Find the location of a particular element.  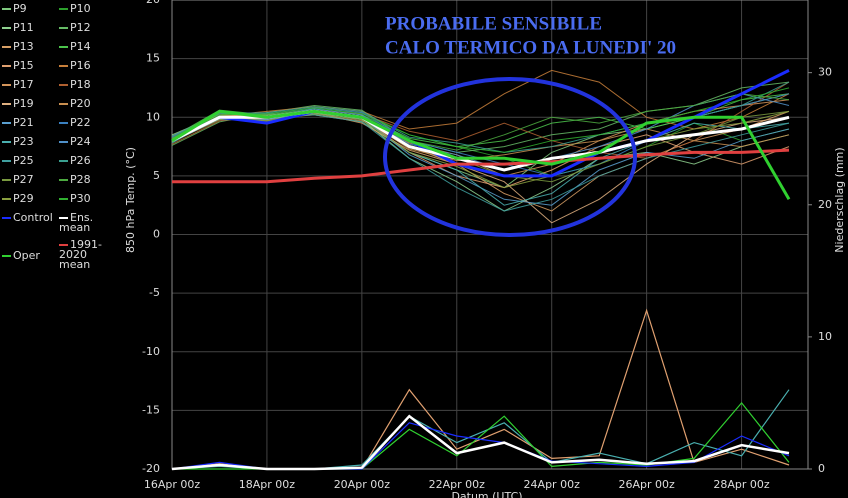

y2-tick-label: 0 is located at coordinates (821, 468).